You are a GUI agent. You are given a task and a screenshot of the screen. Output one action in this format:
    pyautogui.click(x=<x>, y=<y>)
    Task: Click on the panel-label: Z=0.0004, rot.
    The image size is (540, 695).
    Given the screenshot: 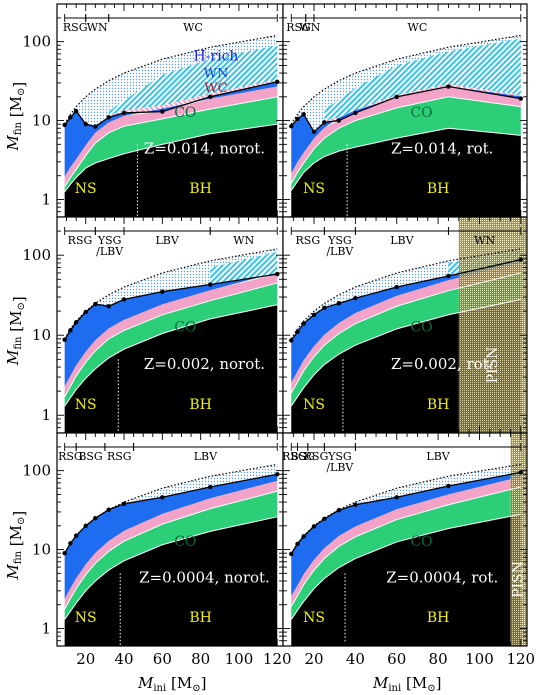 What is the action you would take?
    pyautogui.click(x=442, y=578)
    